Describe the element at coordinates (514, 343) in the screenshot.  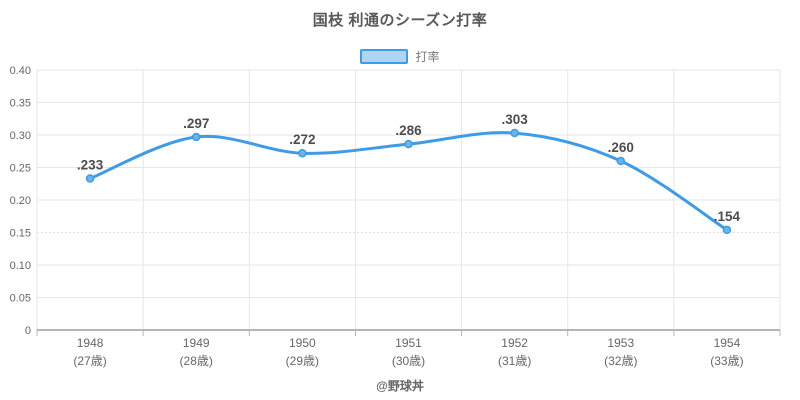
I see `x-tick-label-year: 1952` at that location.